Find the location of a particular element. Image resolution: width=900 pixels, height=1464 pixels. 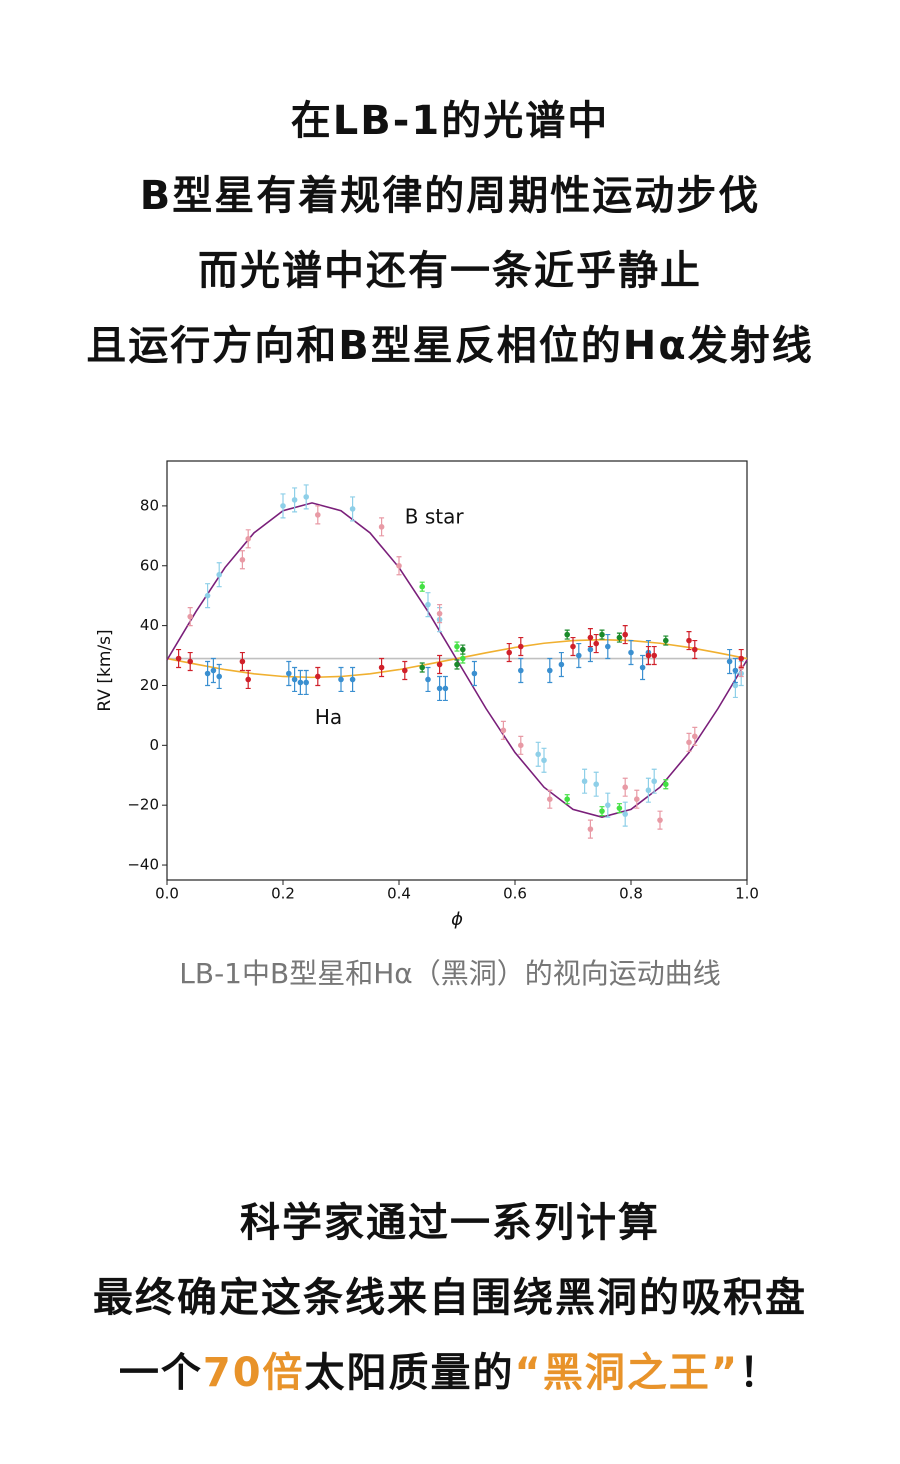

caption: LB-1中B型星和Hα（黑洞）的视向运动曲线 is located at coordinates (450, 973).